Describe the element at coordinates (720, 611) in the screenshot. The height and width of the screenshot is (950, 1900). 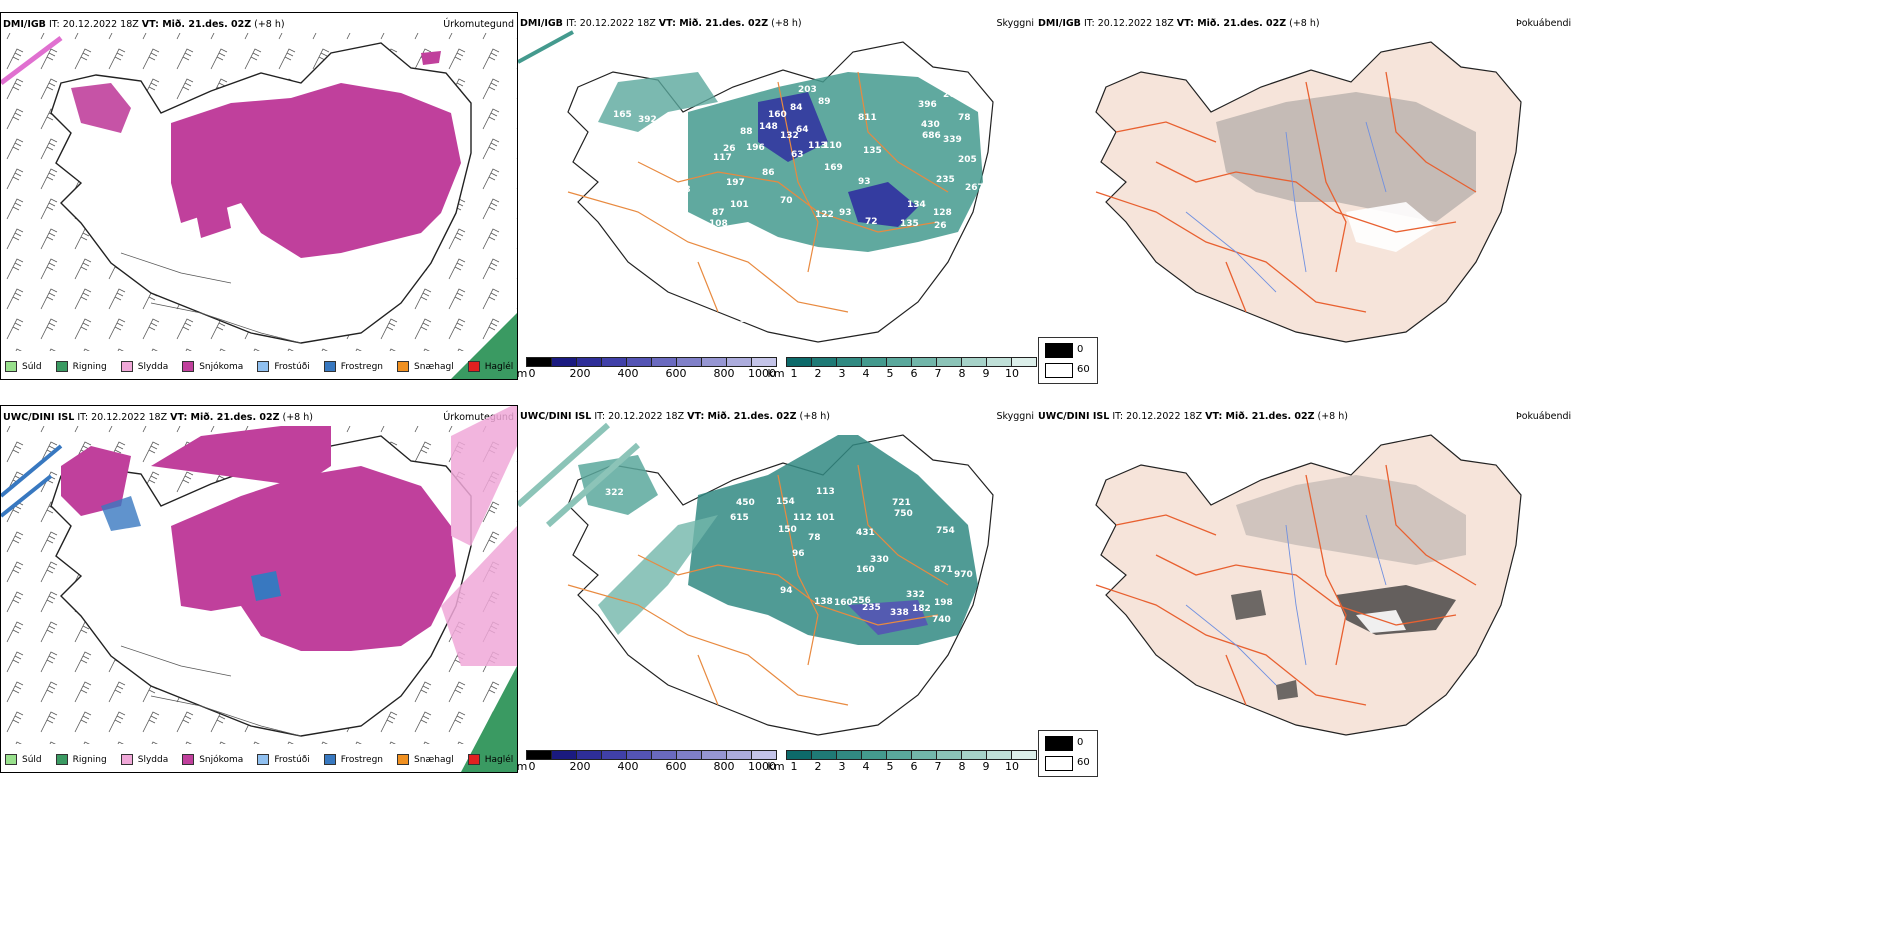
I see `cloud-label: 131` at that location.